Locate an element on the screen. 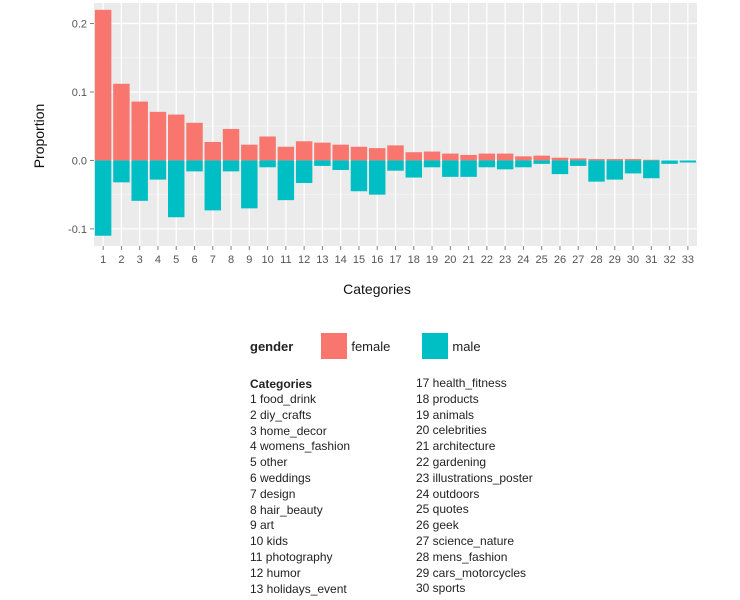 The height and width of the screenshot is (600, 740). x-tick-label: 12 is located at coordinates (304, 260).